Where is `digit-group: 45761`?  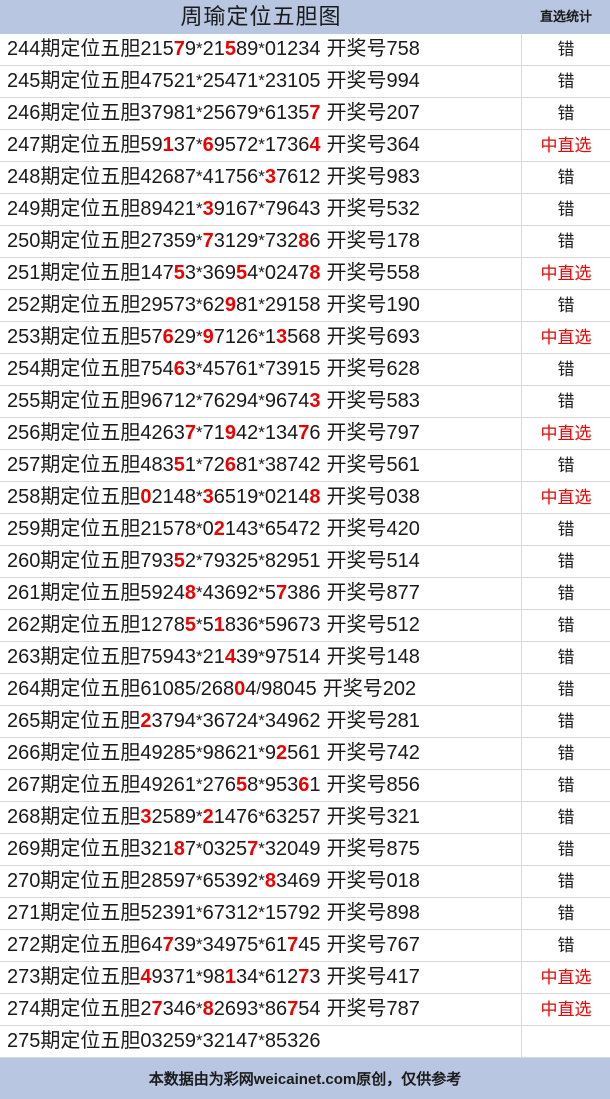 digit-group: 45761 is located at coordinates (231, 369).